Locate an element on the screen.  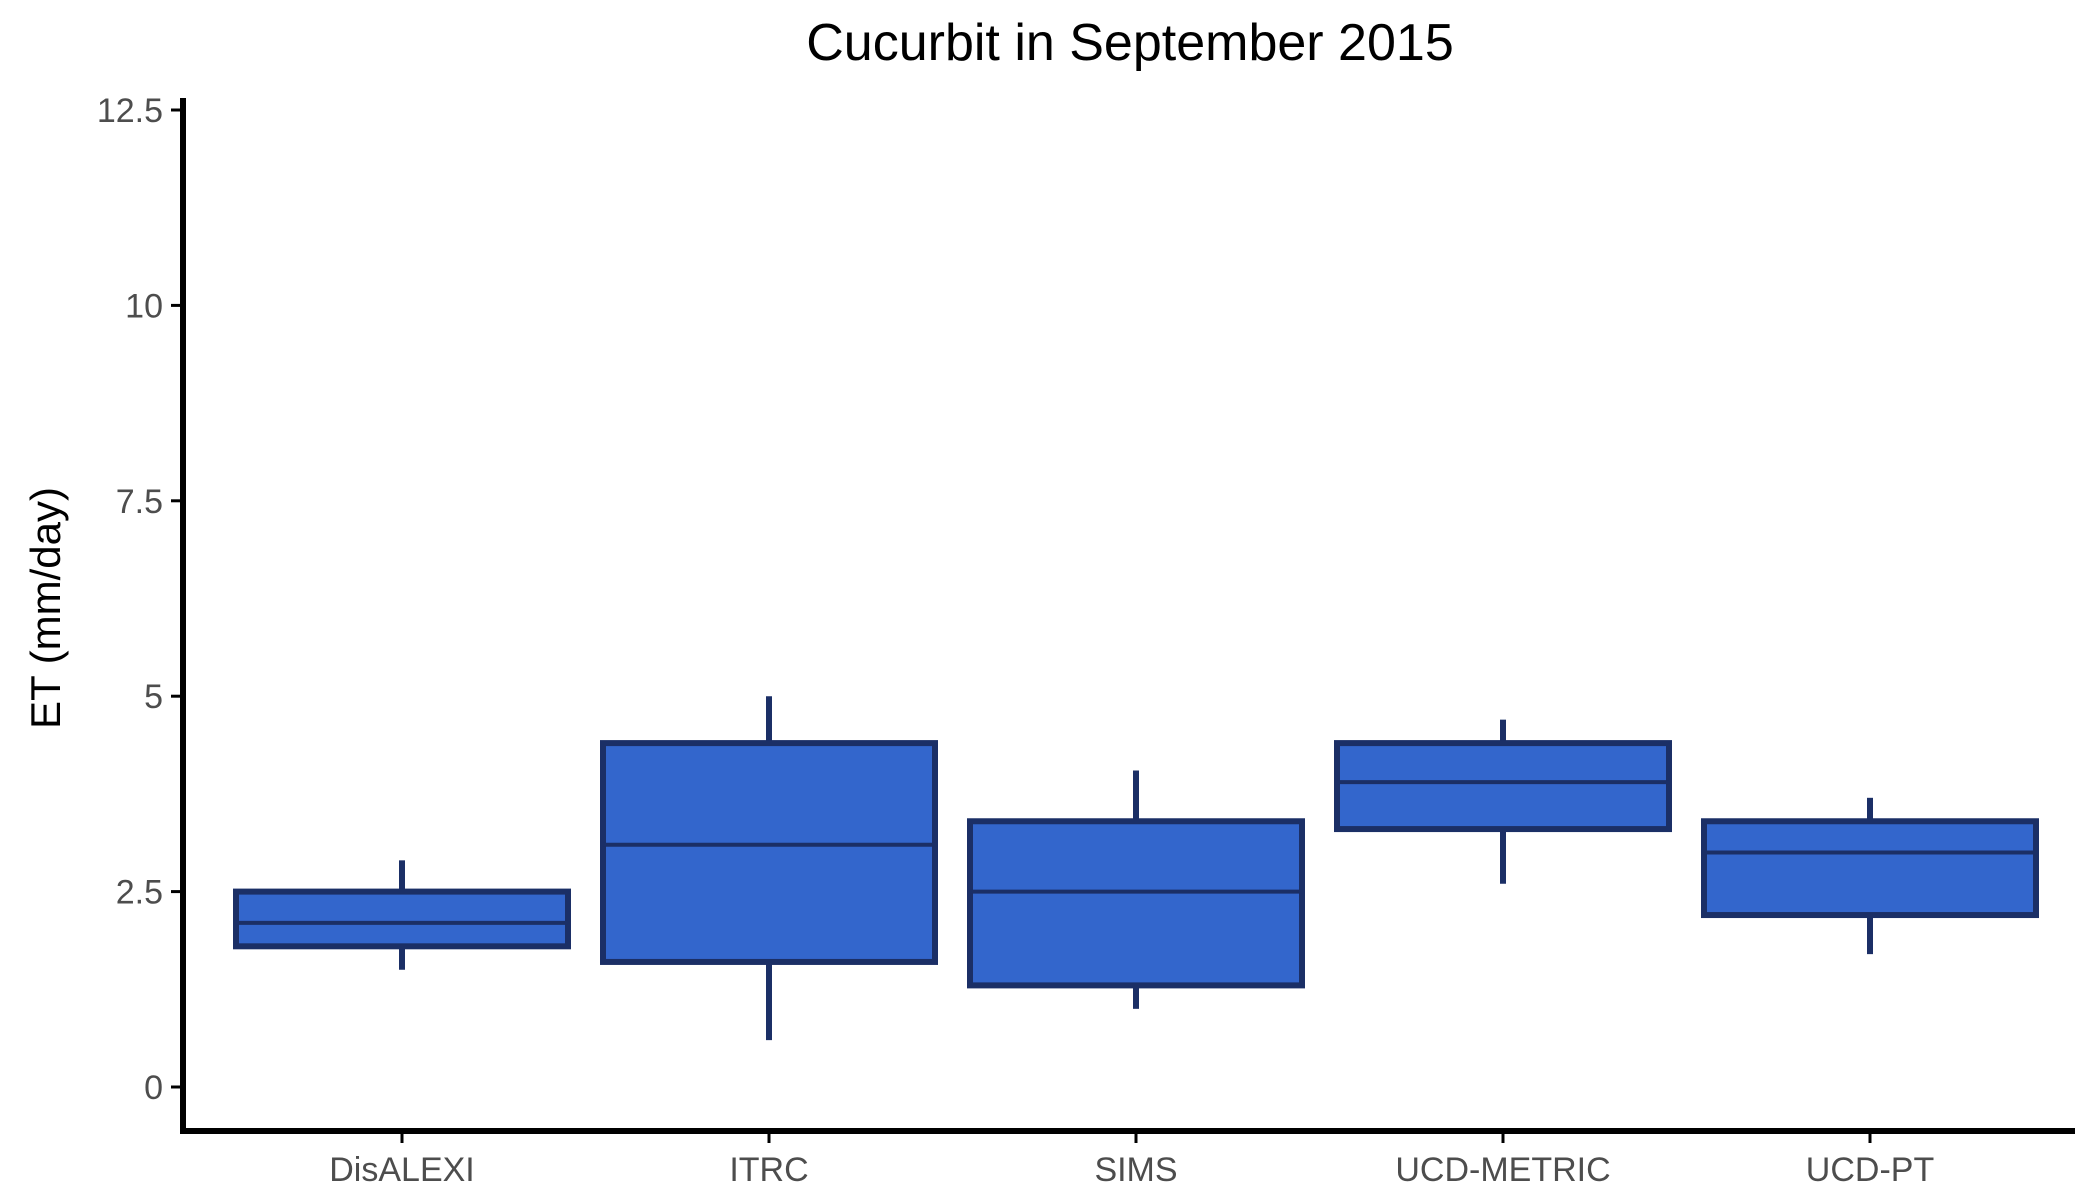
x-tick-label: UCD-PT is located at coordinates (1870, 1170).